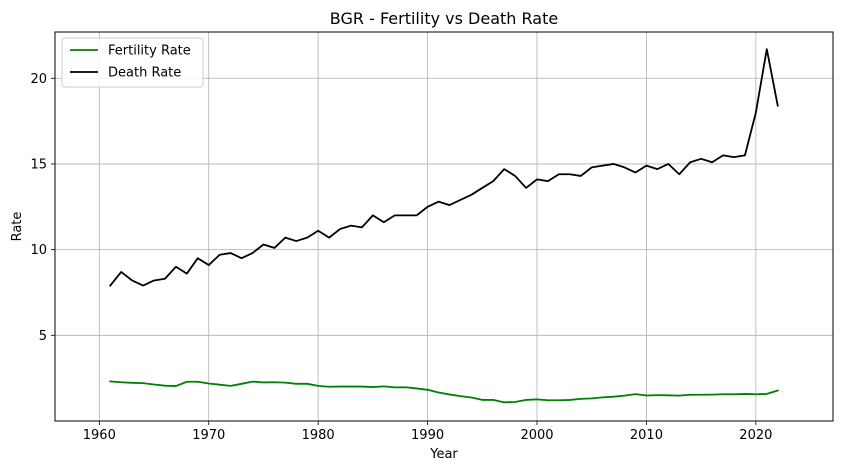 This screenshot has height=470, width=841. Describe the element at coordinates (144, 73) in the screenshot. I see `legend-label-death-rate: Death Rate` at that location.